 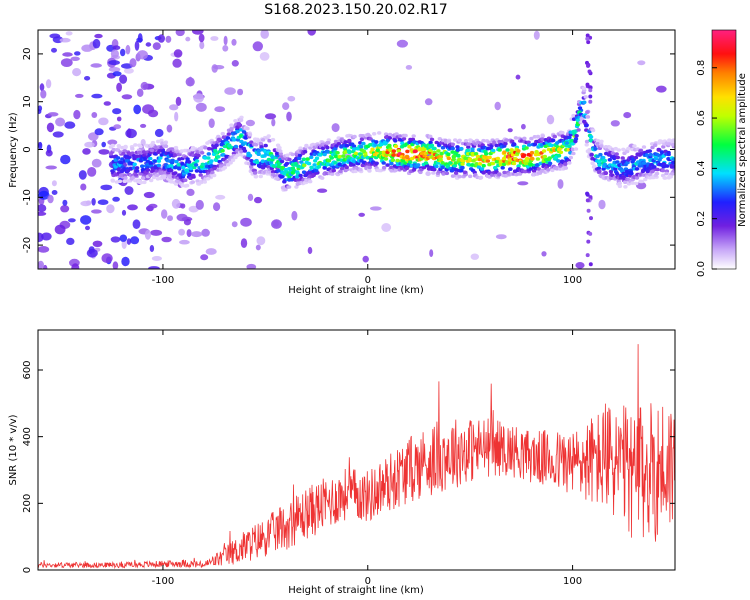 What do you see at coordinates (27, 149) in the screenshot?
I see `spectrogram-ytick-label: 0` at bounding box center [27, 149].